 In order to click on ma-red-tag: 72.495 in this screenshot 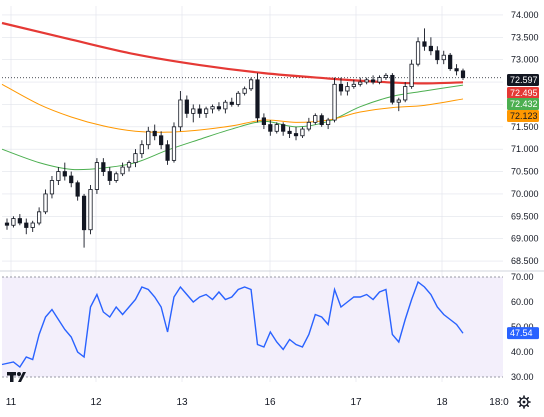, I will do `click(523, 93)`.